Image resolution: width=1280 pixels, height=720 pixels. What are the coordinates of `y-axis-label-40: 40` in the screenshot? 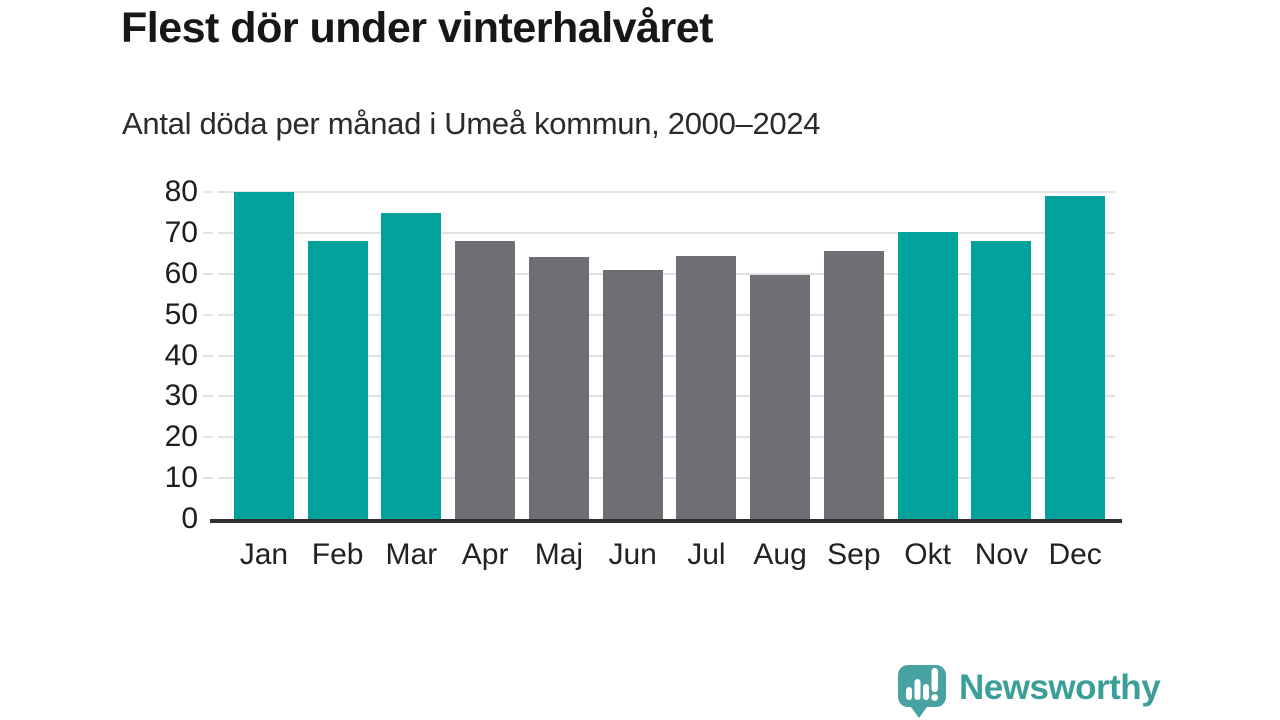 It's located at (181, 355).